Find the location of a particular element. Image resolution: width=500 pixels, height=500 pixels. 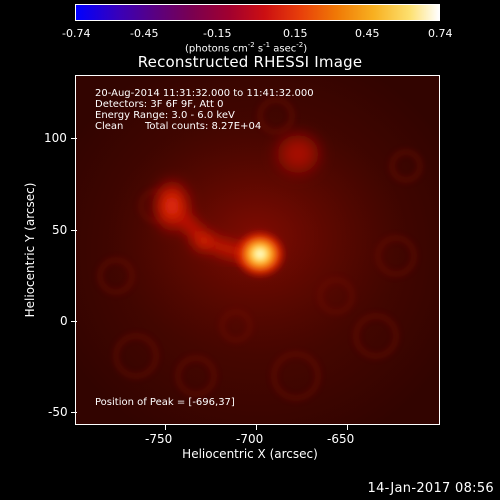

y-tick-label: 50 is located at coordinates (60, 230).